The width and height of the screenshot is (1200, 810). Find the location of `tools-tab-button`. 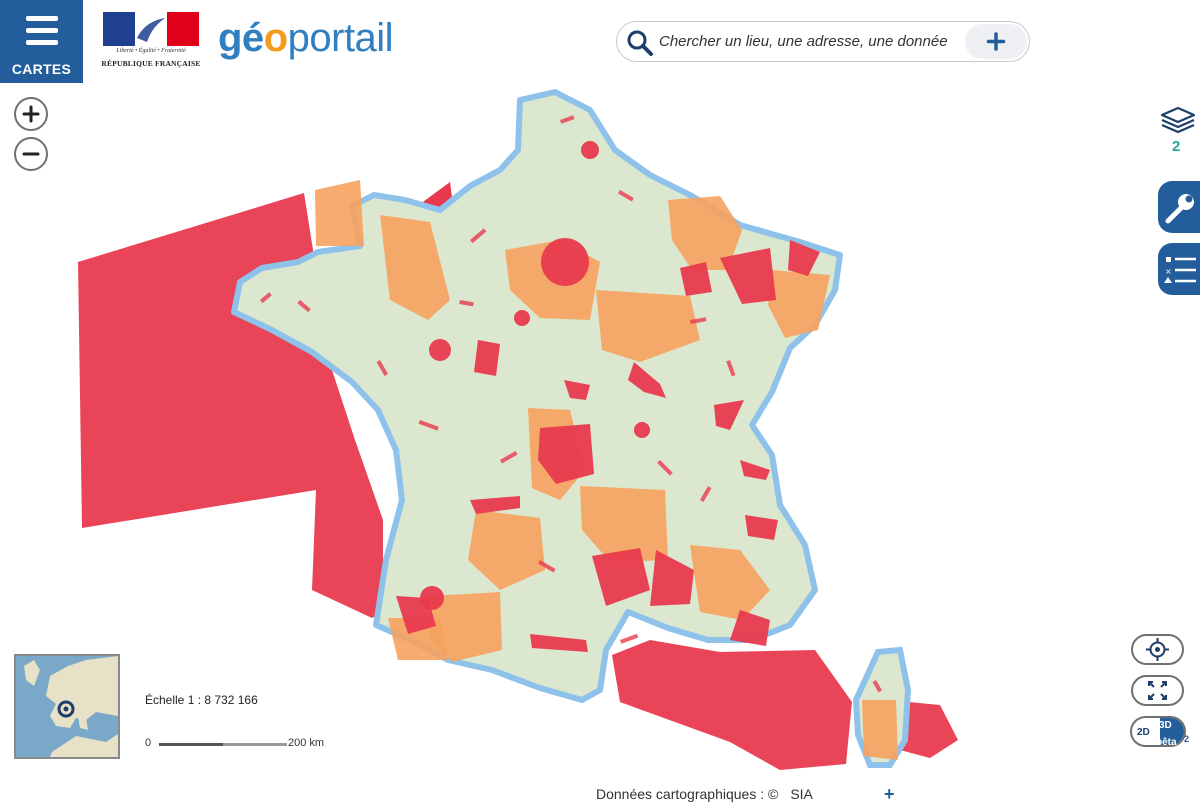

tools-tab-button is located at coordinates (1179, 207).